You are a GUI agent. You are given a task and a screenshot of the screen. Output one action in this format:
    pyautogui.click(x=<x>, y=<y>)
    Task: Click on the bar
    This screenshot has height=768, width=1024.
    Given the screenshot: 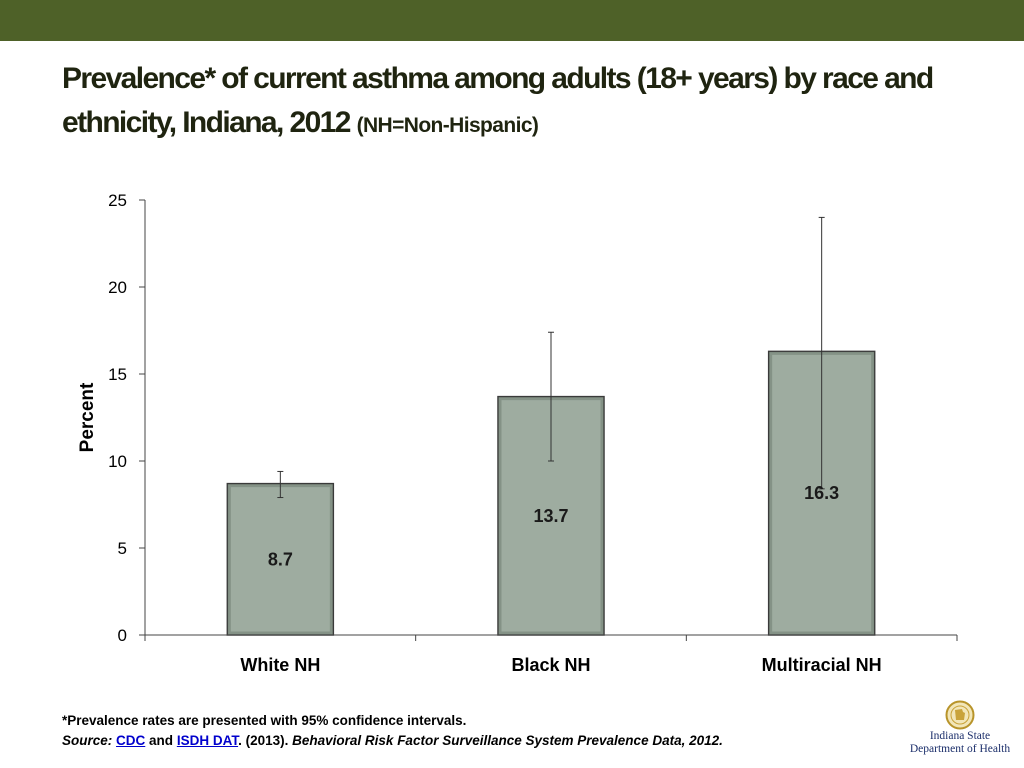 What is the action you would take?
    pyautogui.click(x=280, y=559)
    